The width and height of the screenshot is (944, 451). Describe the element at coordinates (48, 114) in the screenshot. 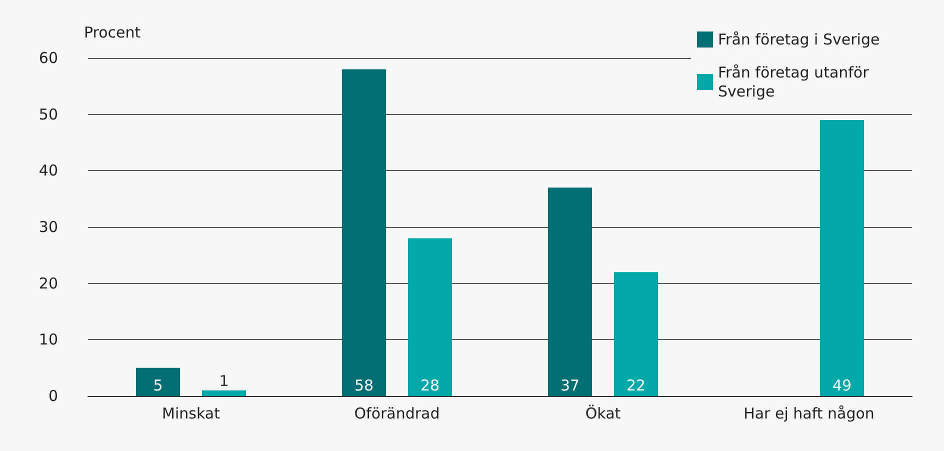

I see `y-tick-label: 50` at that location.